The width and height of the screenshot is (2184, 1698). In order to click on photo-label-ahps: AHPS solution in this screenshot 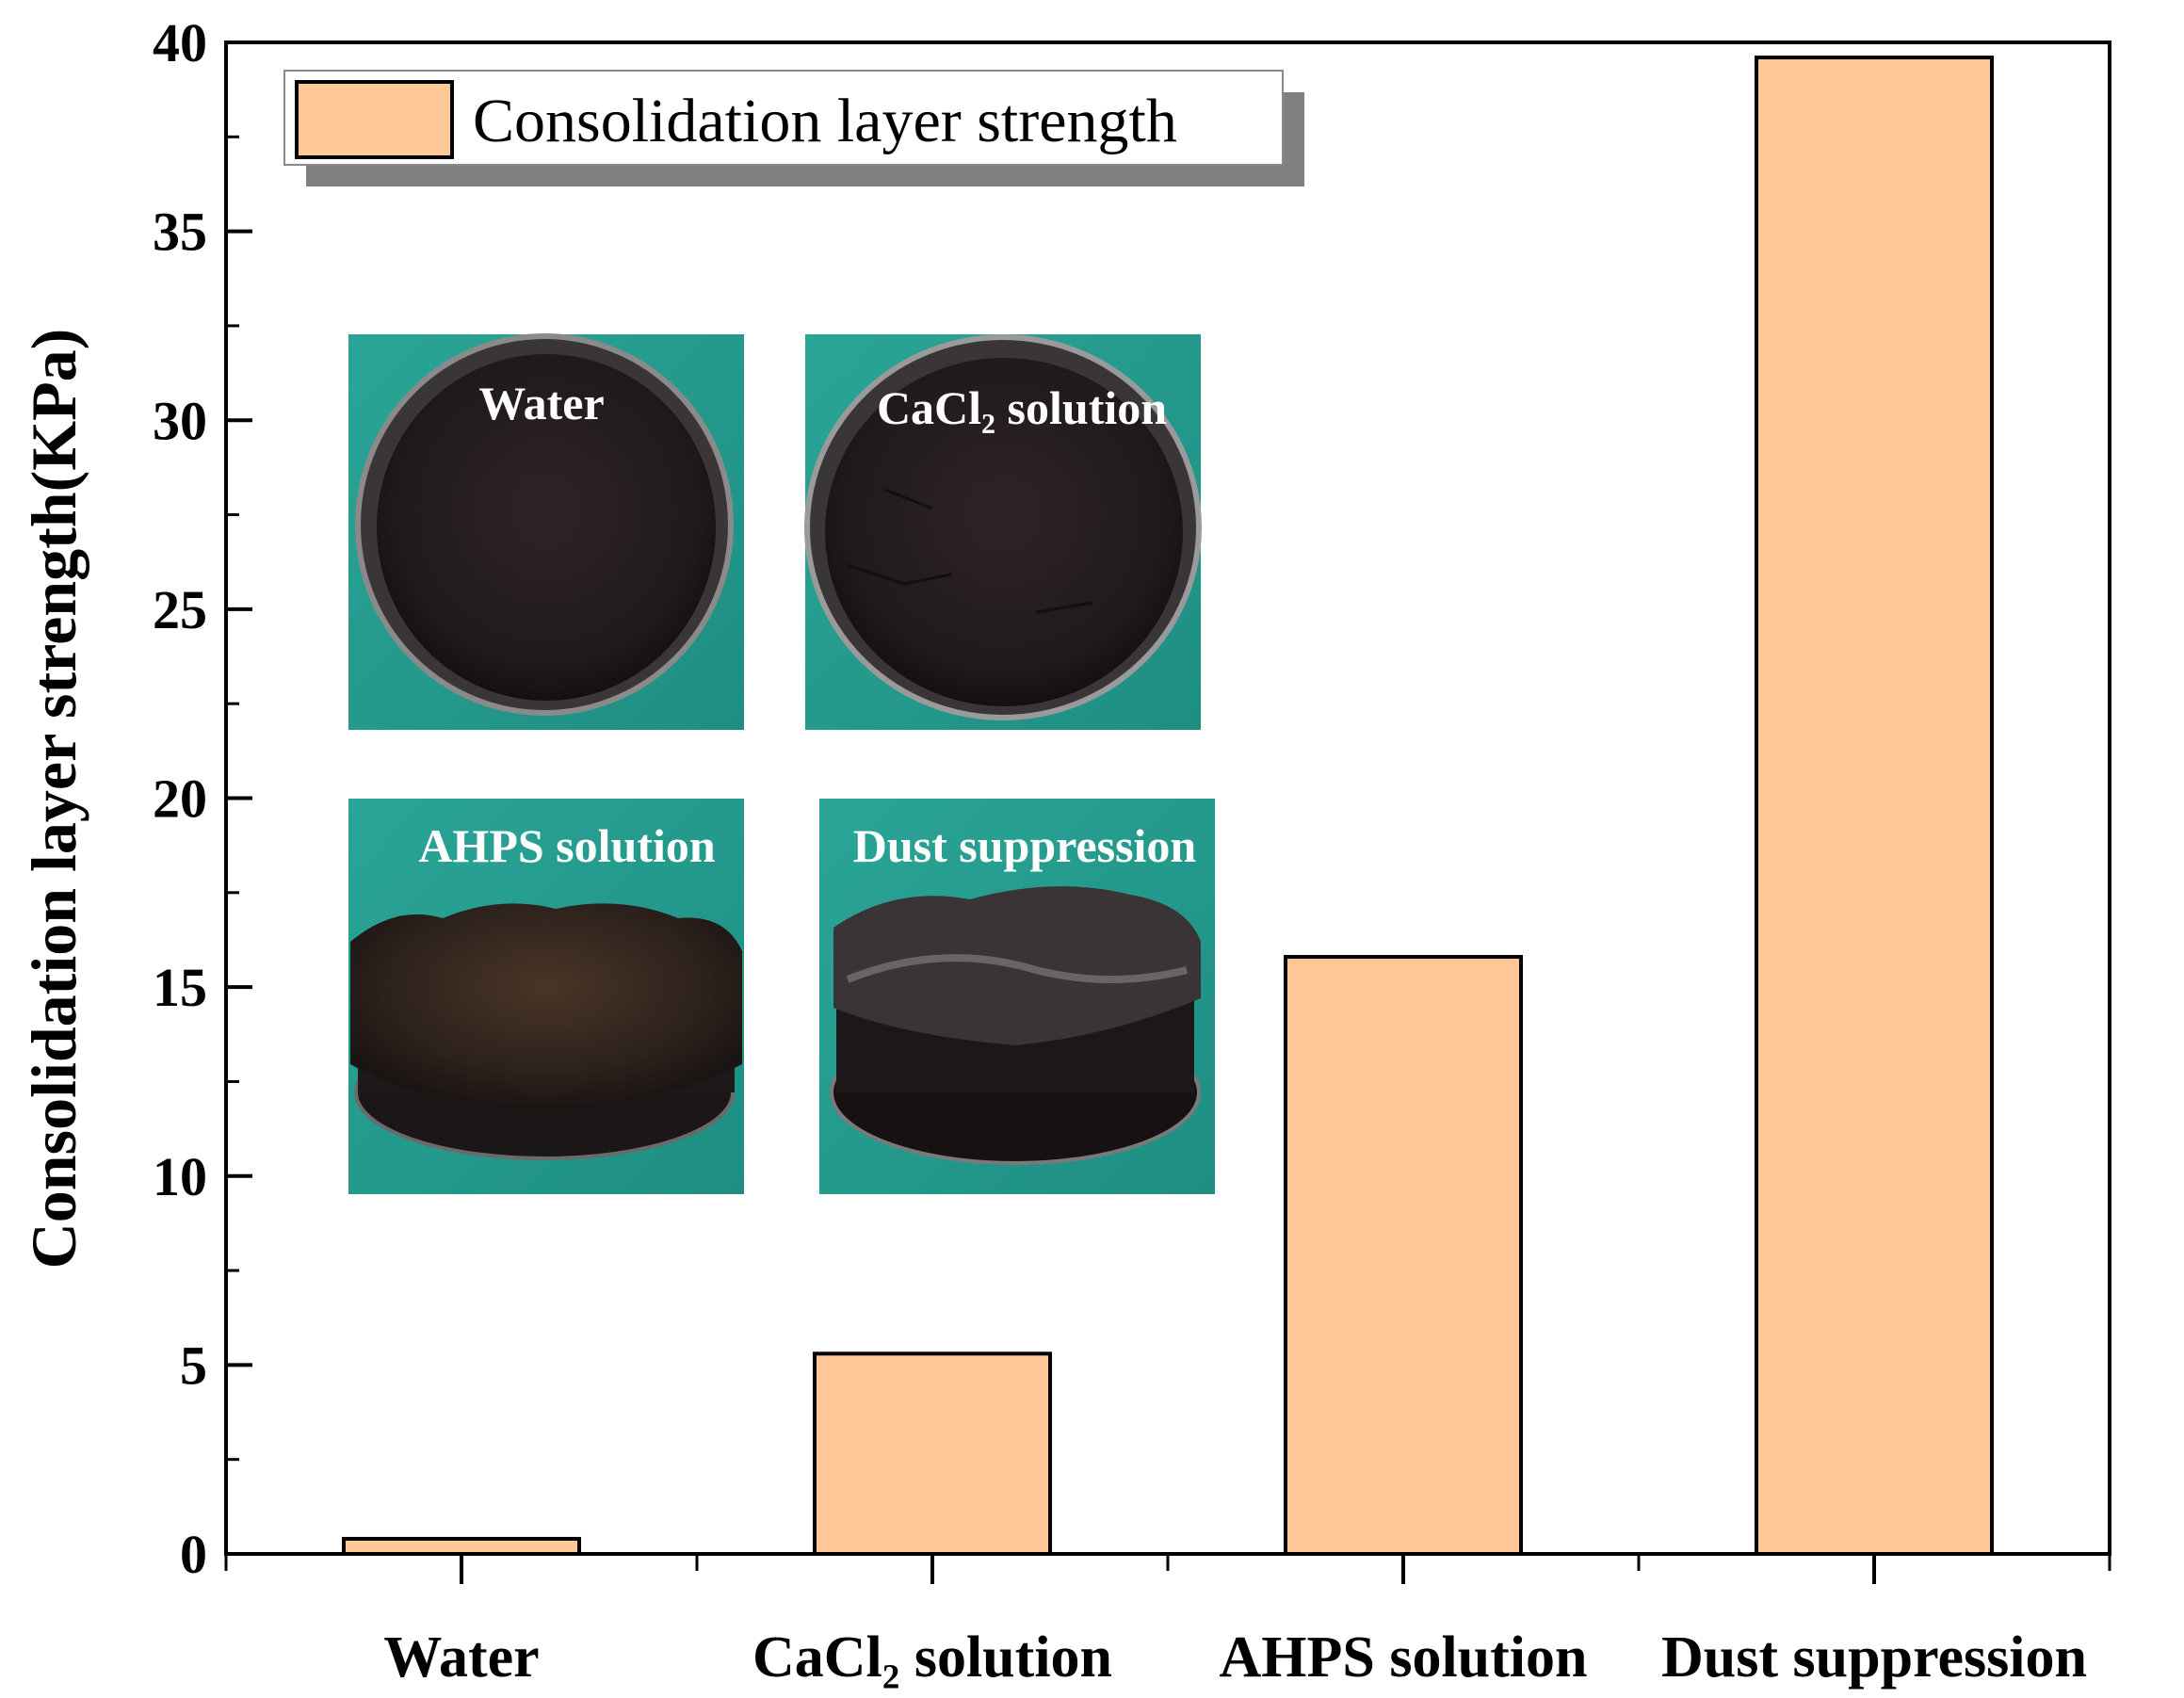, I will do `click(567, 845)`.